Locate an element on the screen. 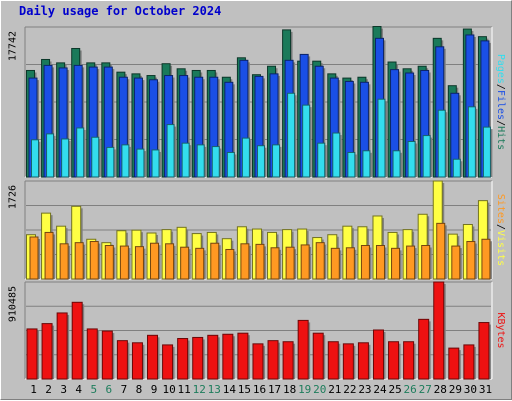 The image size is (512, 401). day-label: 11 is located at coordinates (184, 389).